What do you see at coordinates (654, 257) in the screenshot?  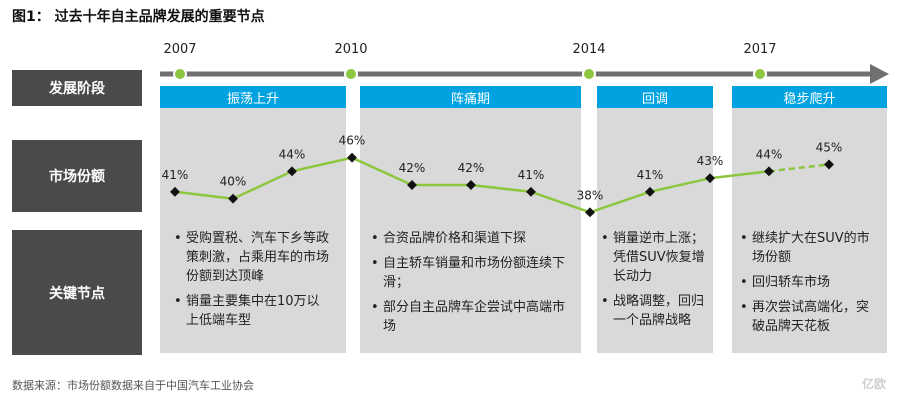 I see `milestone-item: 销量逆市上涨；凭借SUV恢复增长动力` at bounding box center [654, 257].